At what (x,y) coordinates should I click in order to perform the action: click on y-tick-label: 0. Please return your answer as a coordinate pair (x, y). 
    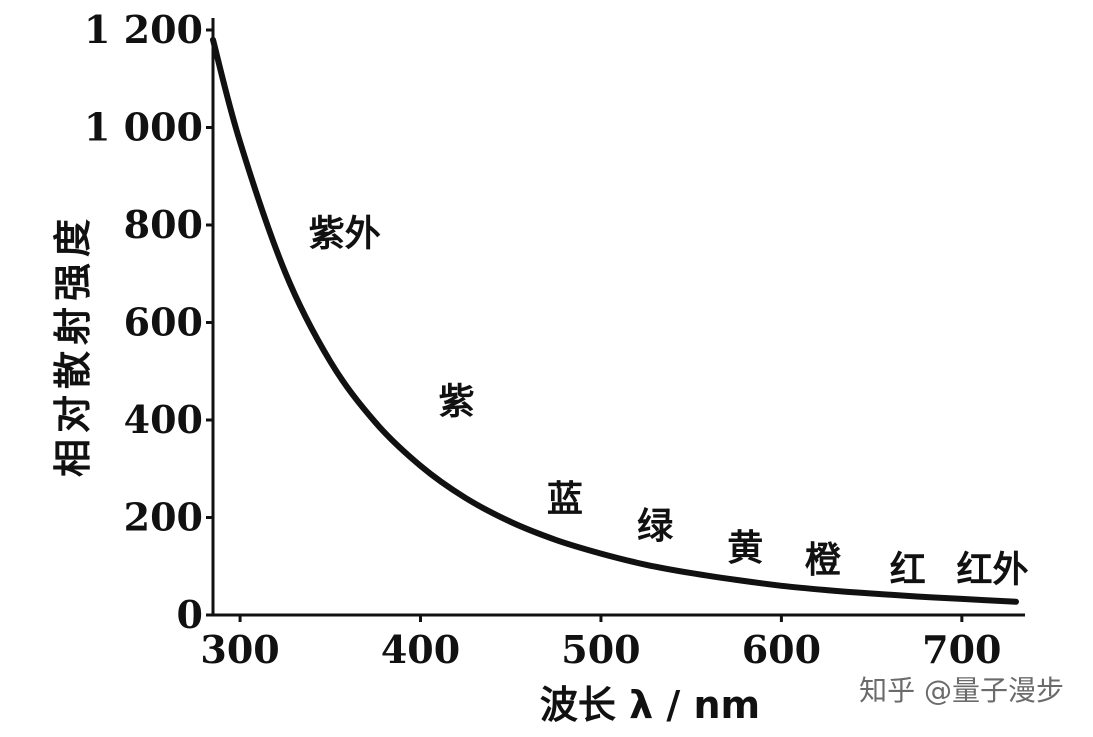
    Looking at the image, I should click on (190, 614).